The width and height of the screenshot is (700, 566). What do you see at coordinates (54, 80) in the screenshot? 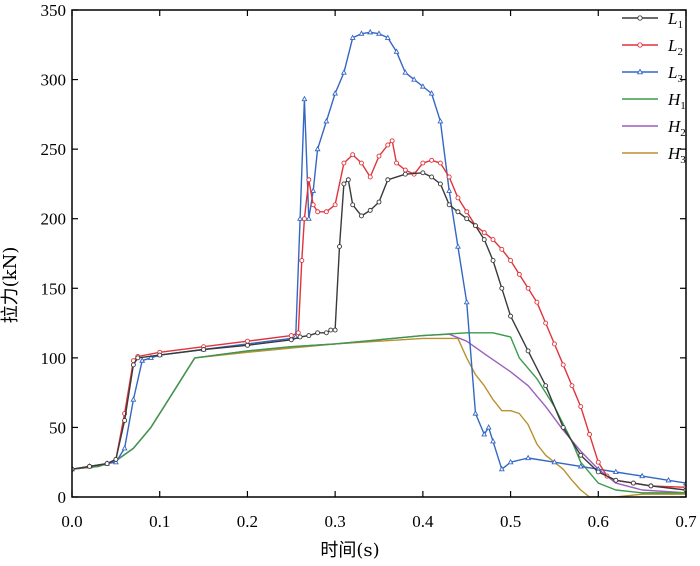
I see `y-tick-label: 300` at bounding box center [54, 80].